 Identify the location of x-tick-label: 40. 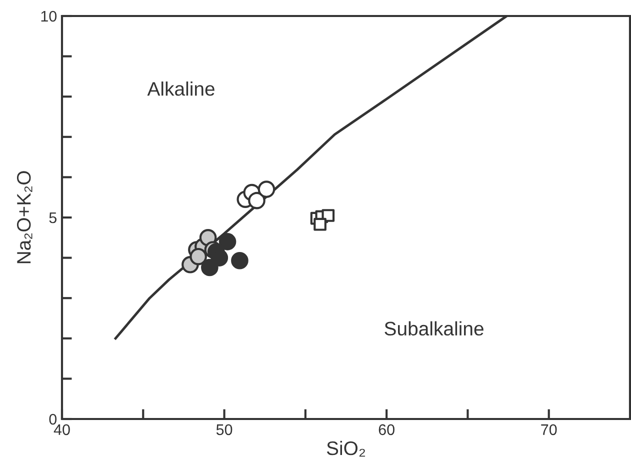
(62, 430).